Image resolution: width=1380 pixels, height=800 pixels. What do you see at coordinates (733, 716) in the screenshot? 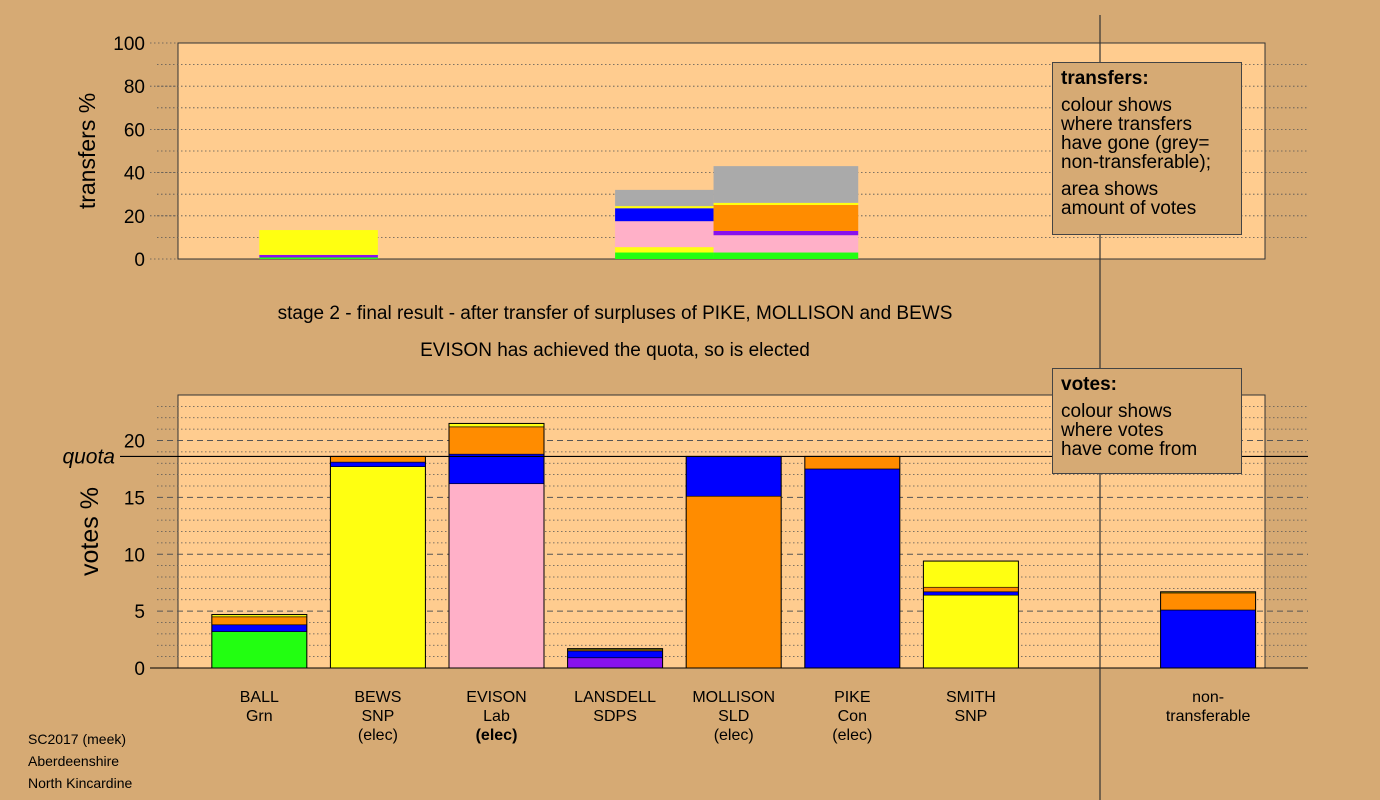
I see `candidate-party-label: SLD` at bounding box center [733, 716].